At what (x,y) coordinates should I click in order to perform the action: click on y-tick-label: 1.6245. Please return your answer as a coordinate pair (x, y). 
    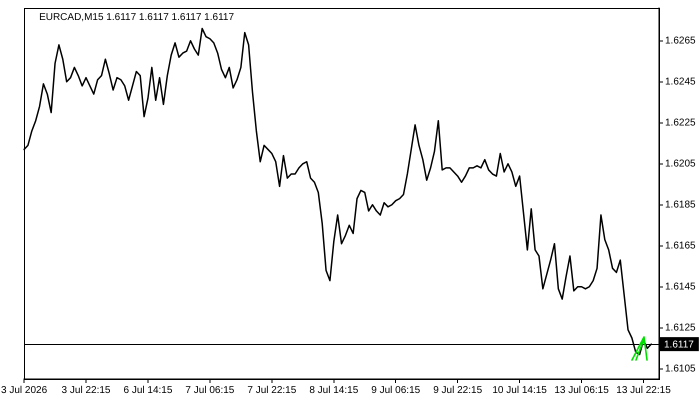
    Looking at the image, I should click on (680, 82).